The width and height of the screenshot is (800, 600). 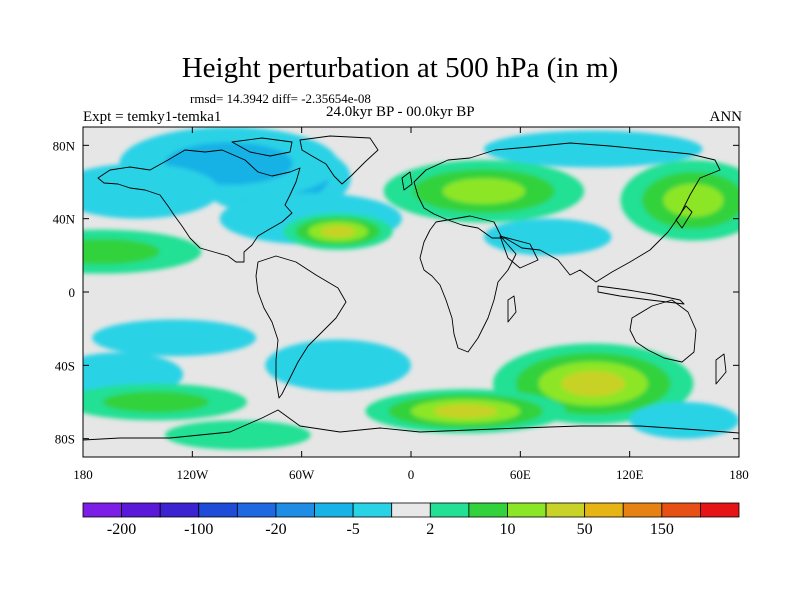 What do you see at coordinates (567, 212) in the screenshot?
I see `coastline-eurasia` at bounding box center [567, 212].